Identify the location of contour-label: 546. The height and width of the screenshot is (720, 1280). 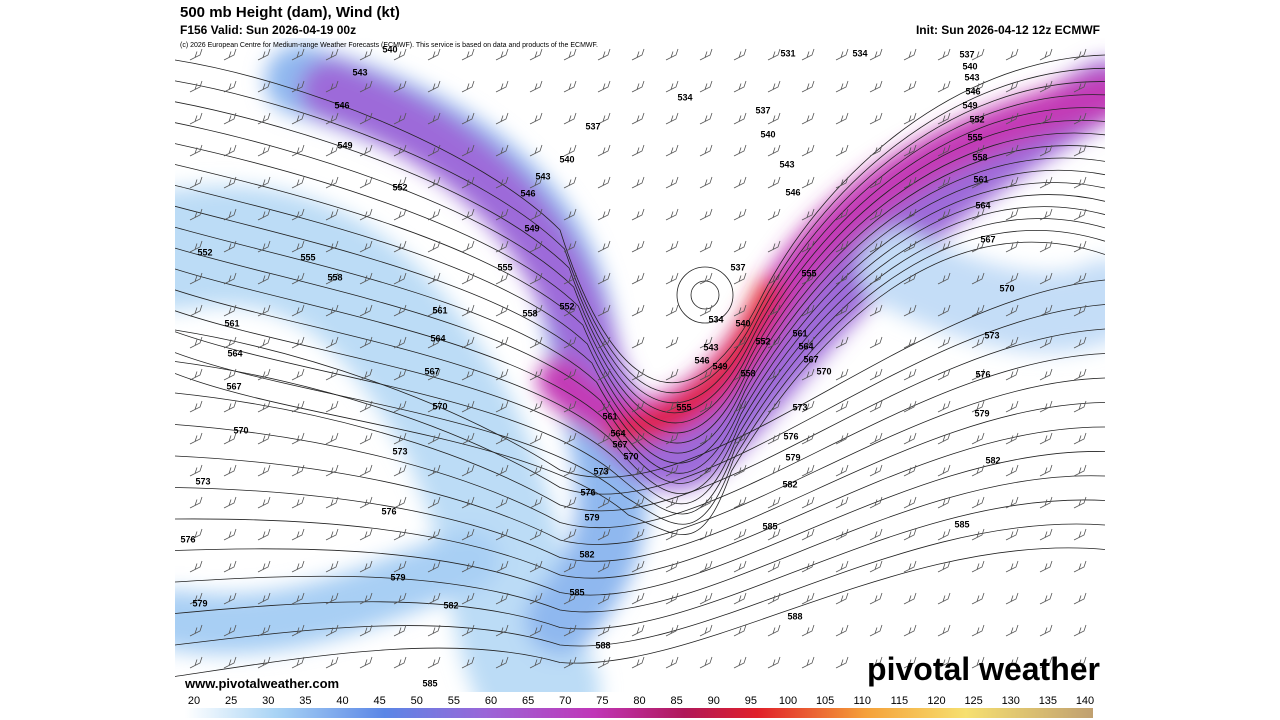
(972, 91).